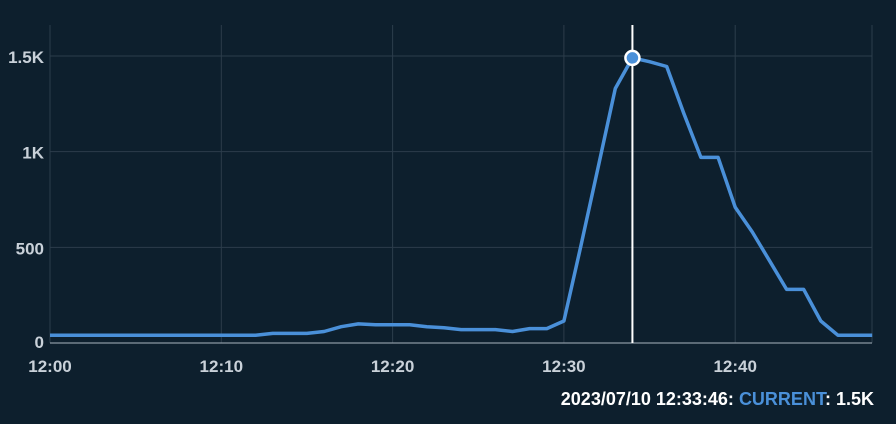 Image resolution: width=896 pixels, height=424 pixels. What do you see at coordinates (26, 200) in the screenshot?
I see `y-axis-labels: 0 500 1K 1.5K` at bounding box center [26, 200].